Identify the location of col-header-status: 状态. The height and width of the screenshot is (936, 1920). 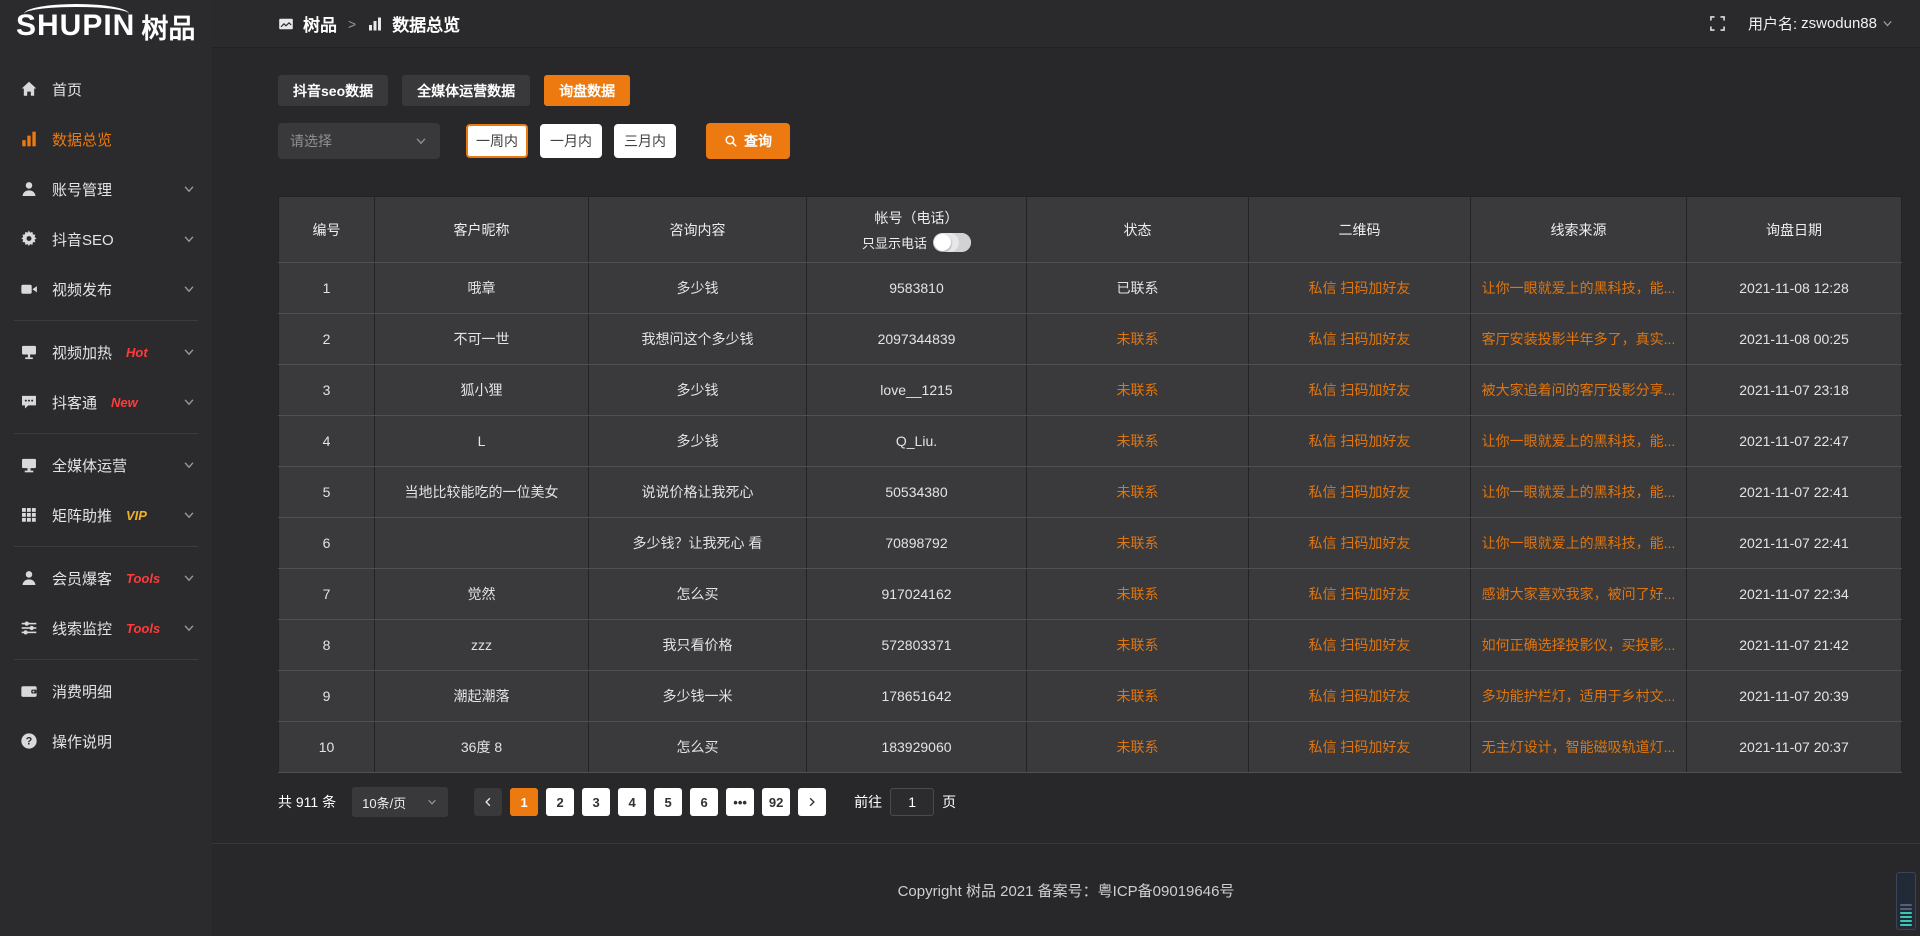
(1137, 229).